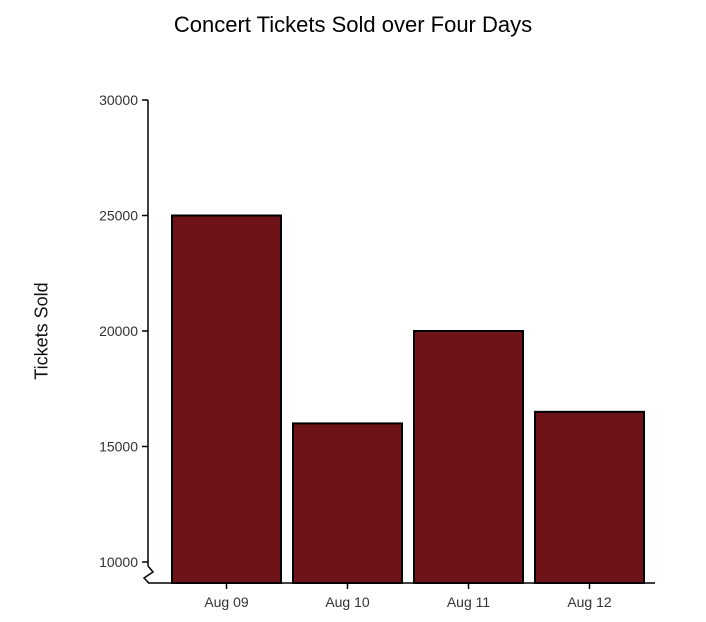 The height and width of the screenshot is (622, 706). Describe the element at coordinates (226, 602) in the screenshot. I see `x-tick-label: Aug 09` at that location.